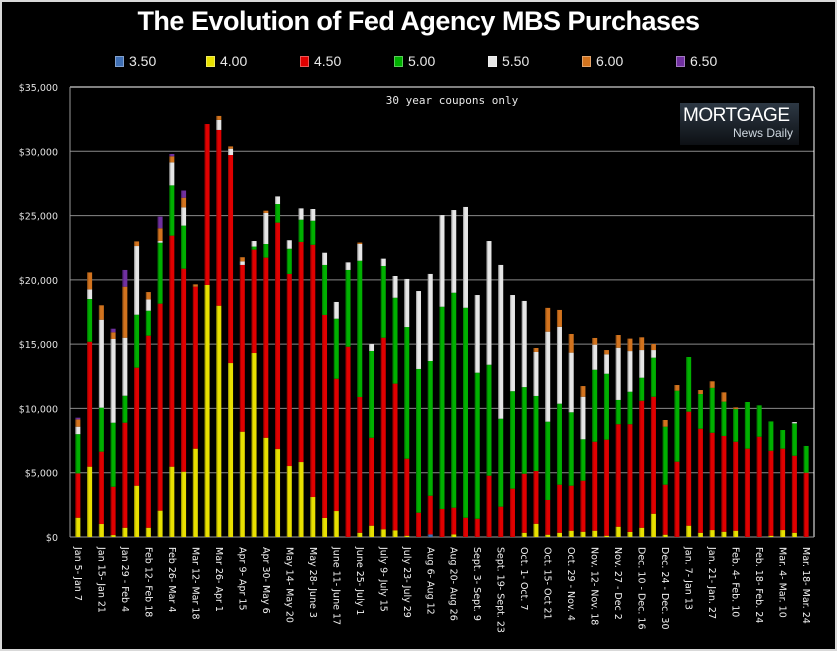 The height and width of the screenshot is (651, 837). I want to click on x-tick-label: Feb 26- Mar 4, so click(171, 579).